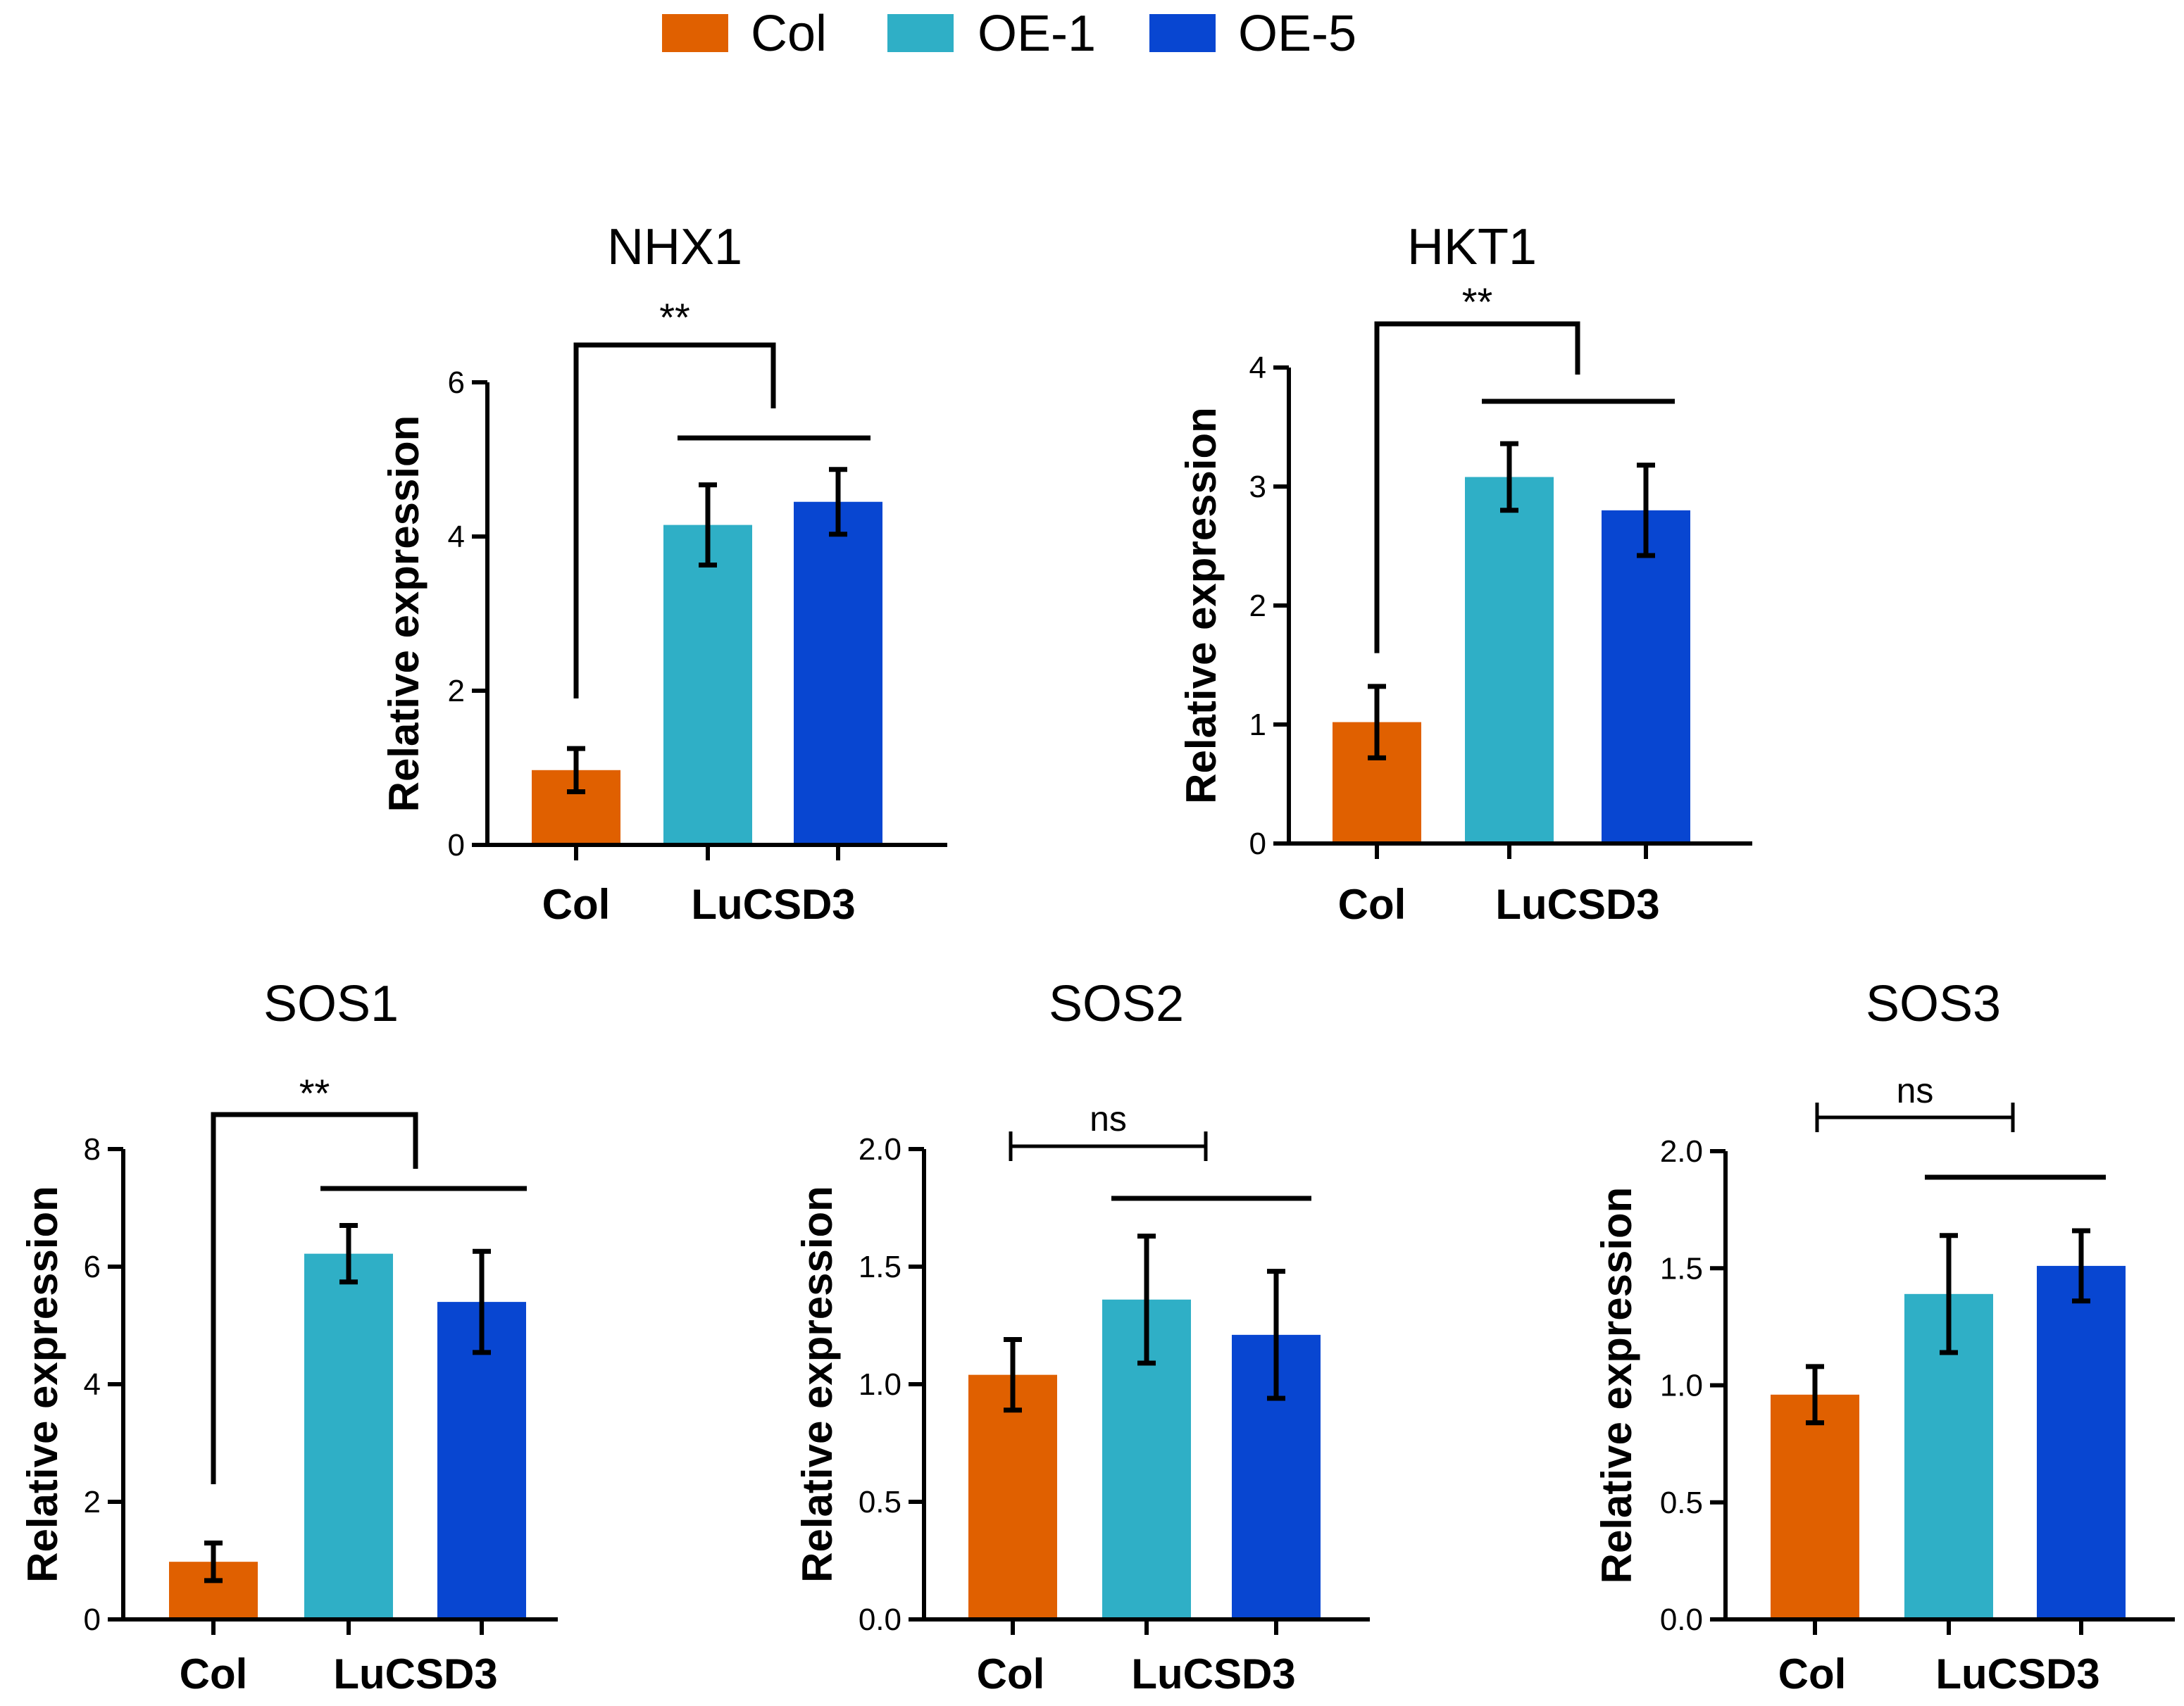 Image resolution: width=2184 pixels, height=1706 pixels. I want to click on y-tick-label: 1, so click(1257, 725).